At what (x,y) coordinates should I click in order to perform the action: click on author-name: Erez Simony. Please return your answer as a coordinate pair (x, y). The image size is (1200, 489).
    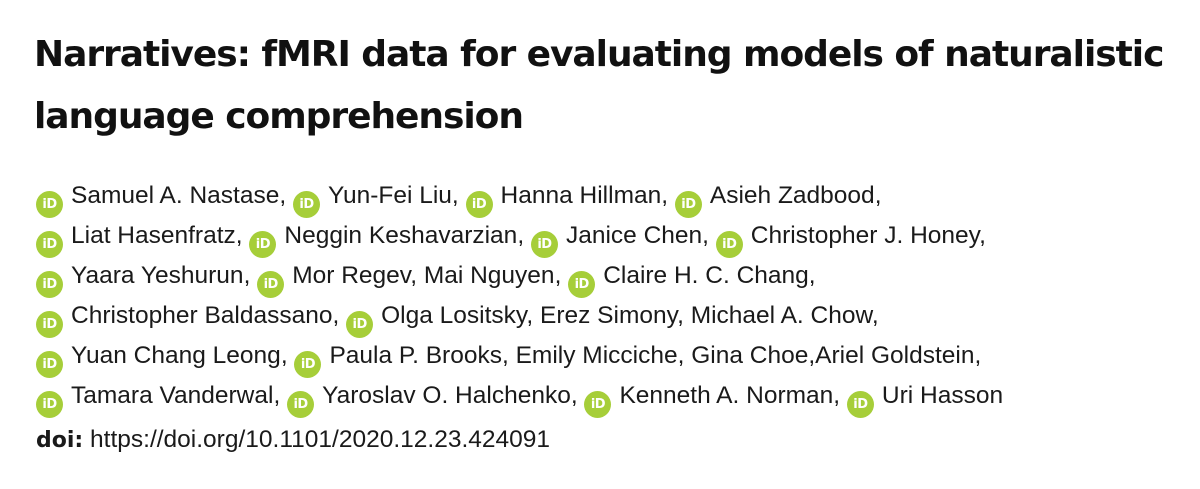
    Looking at the image, I should click on (609, 315).